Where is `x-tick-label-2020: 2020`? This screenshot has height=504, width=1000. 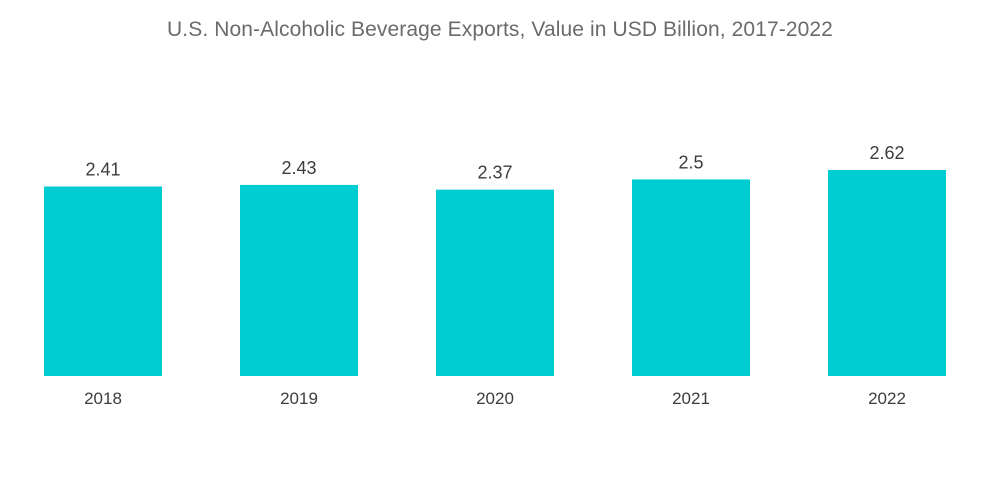
x-tick-label-2020: 2020 is located at coordinates (495, 398).